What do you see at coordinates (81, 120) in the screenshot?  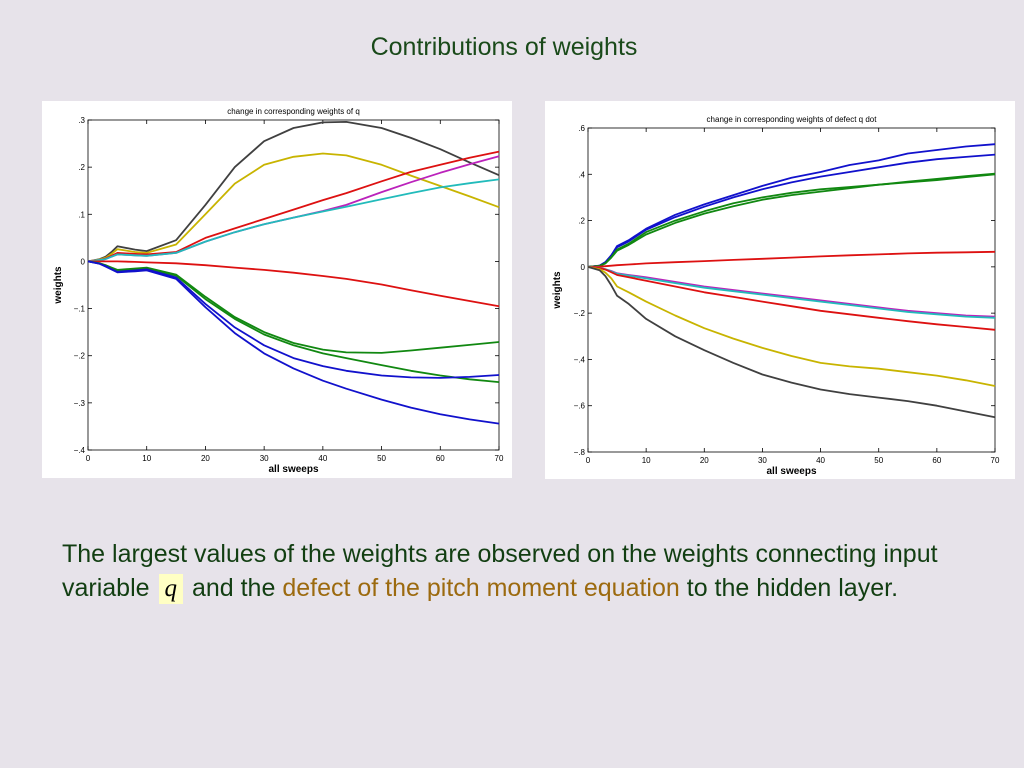 I see `chart1-ytick-label: .3` at bounding box center [81, 120].